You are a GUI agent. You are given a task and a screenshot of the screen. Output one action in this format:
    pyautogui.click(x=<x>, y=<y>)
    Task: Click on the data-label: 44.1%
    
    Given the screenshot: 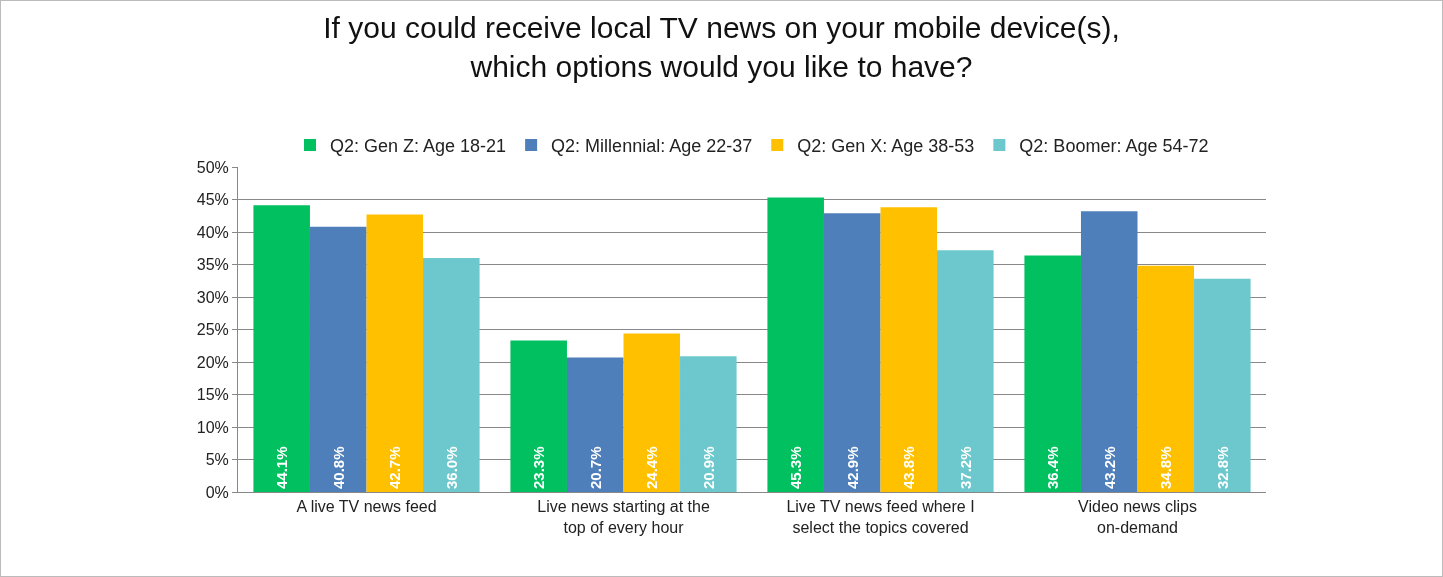 What is the action you would take?
    pyautogui.click(x=282, y=467)
    